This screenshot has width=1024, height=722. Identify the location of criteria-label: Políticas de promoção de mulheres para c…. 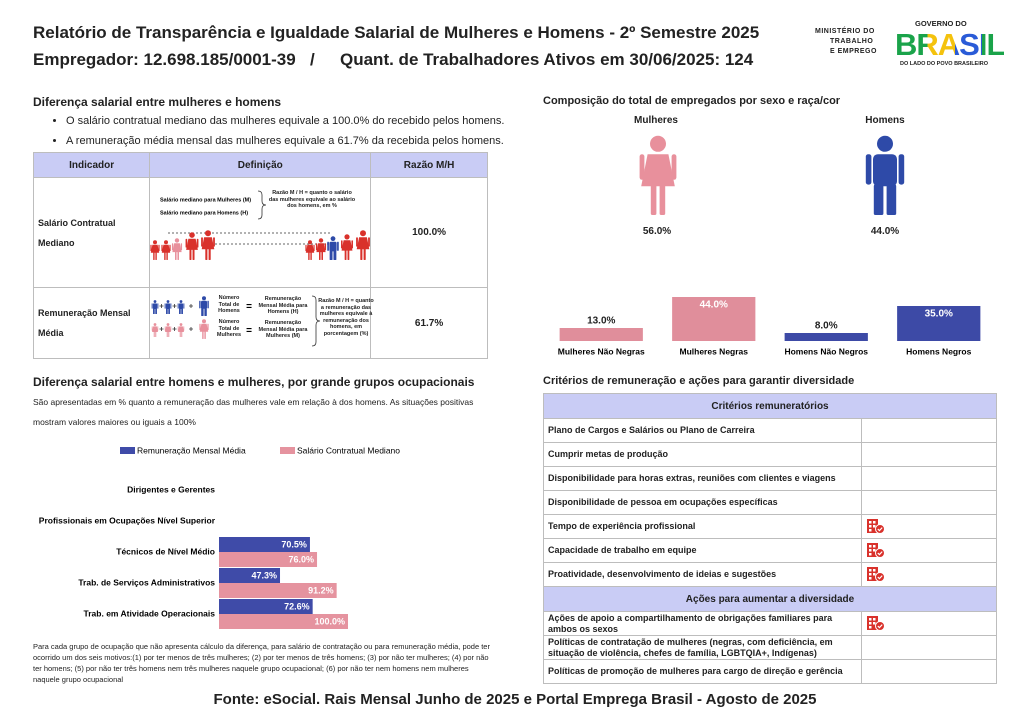
(702, 671).